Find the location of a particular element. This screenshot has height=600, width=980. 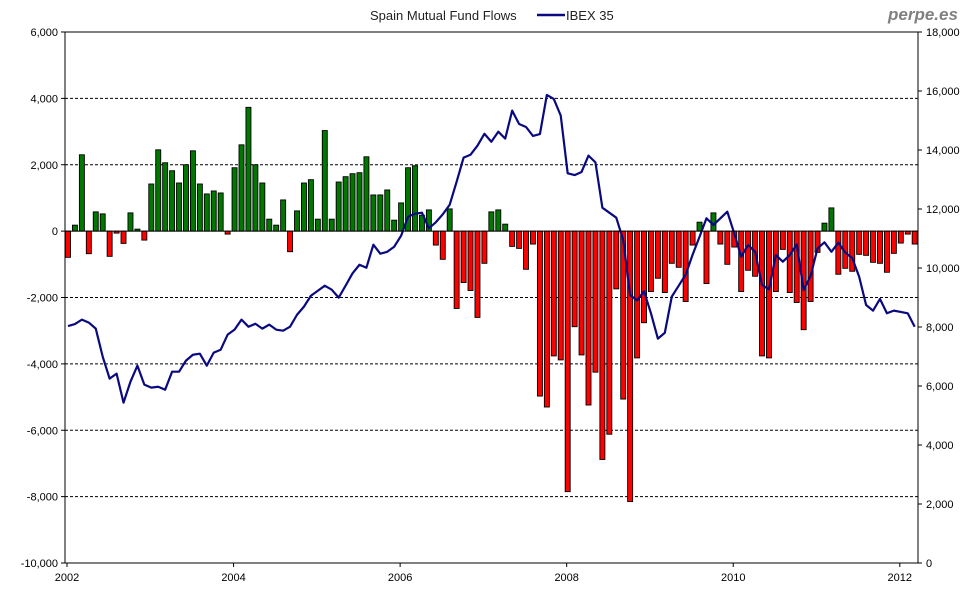

legend-label-ibex: IBEX 35 is located at coordinates (590, 15).